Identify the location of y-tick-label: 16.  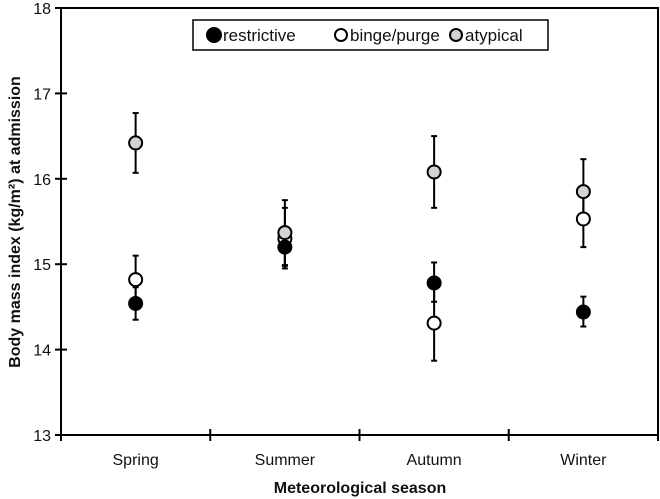
(42, 180).